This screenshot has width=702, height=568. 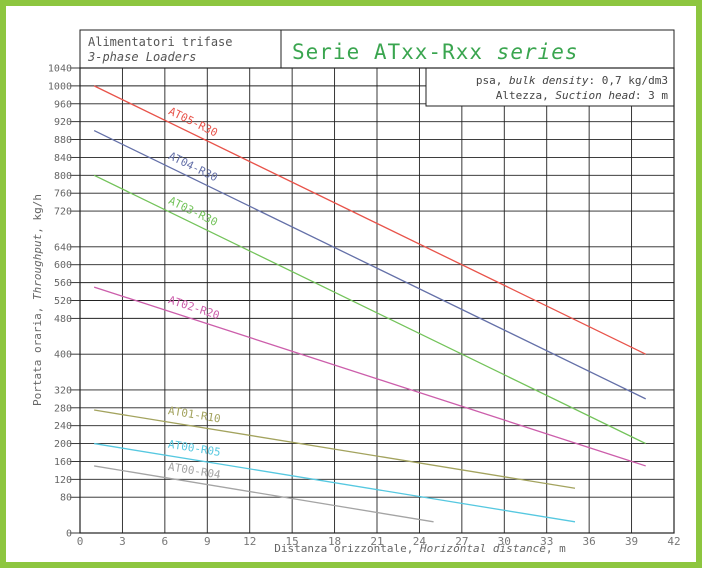 What do you see at coordinates (63, 426) in the screenshot?
I see `y-tick-label: 240` at bounding box center [63, 426].